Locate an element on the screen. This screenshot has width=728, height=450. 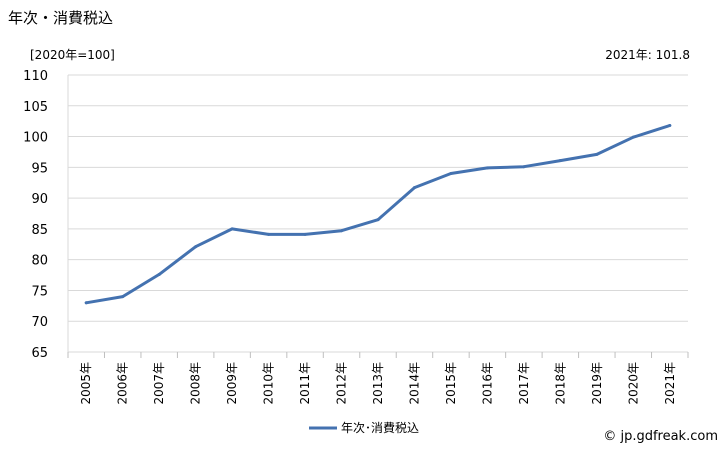
legend: 年次･消費税込 is located at coordinates (364, 427).